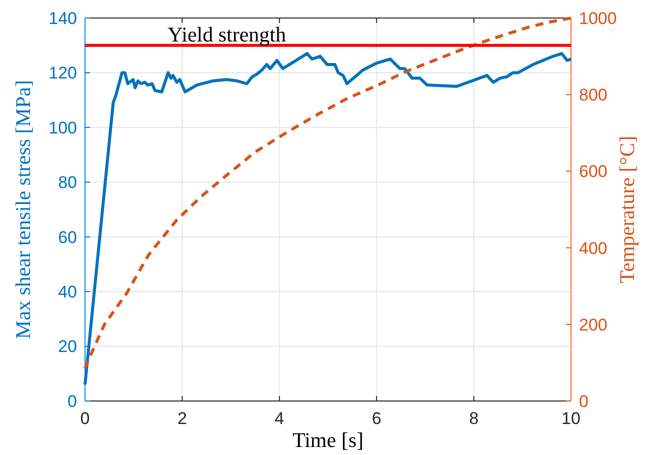 This screenshot has width=652, height=455. Describe the element at coordinates (474, 418) in the screenshot. I see `x-tick-label: 8` at that location.